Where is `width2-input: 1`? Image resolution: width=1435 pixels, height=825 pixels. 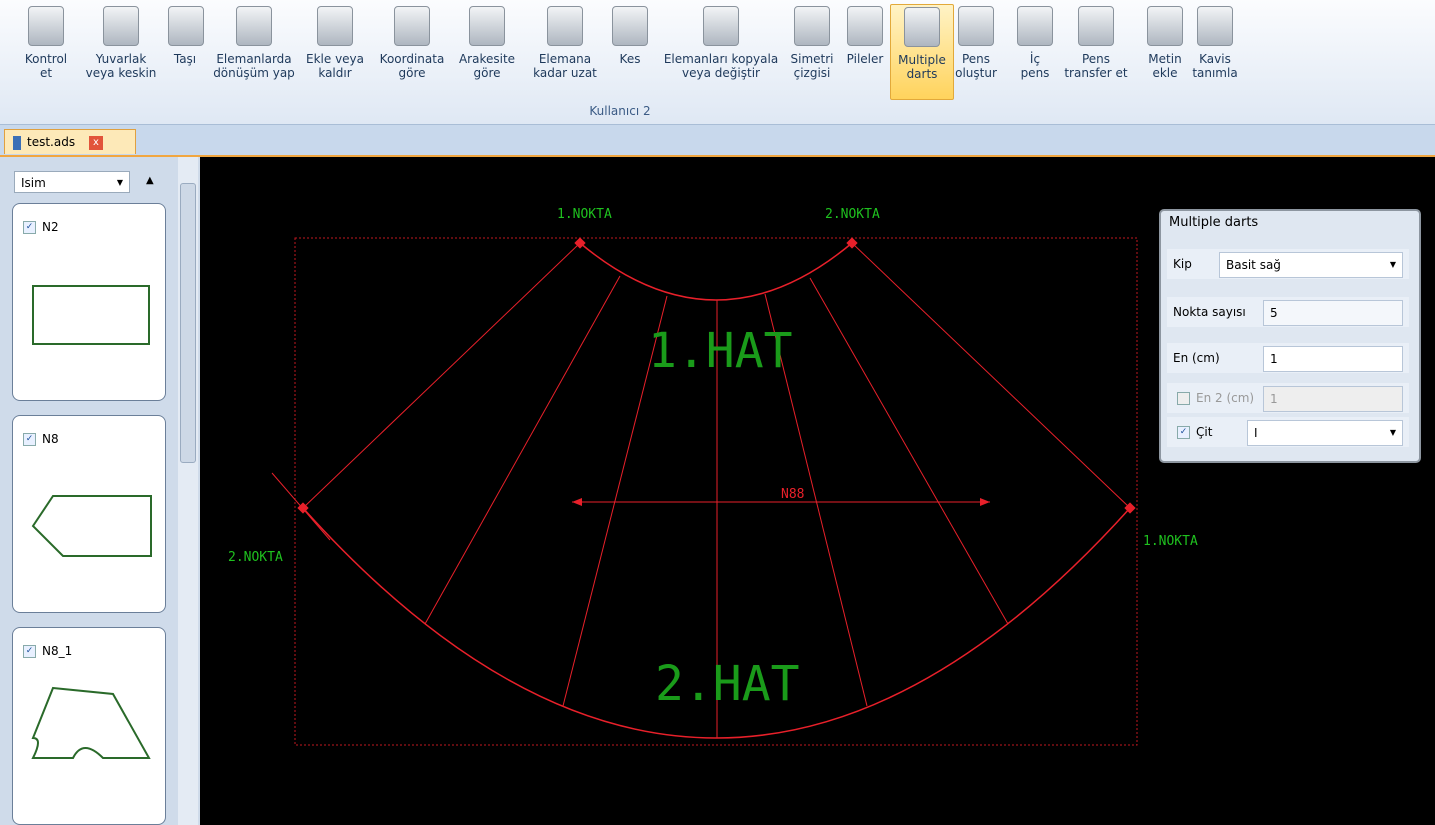
width2-input: 1 is located at coordinates (1333, 399).